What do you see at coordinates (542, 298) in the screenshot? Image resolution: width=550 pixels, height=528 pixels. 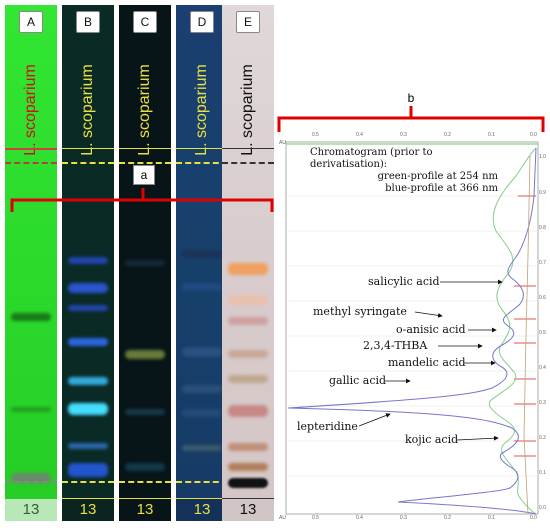 I see `y-tick: 0.6` at bounding box center [542, 298].